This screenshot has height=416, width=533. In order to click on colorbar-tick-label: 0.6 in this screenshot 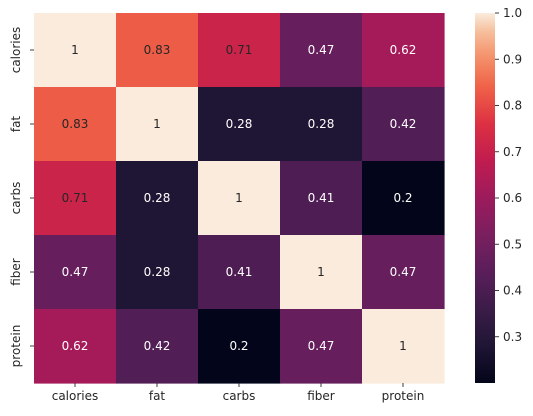, I will do `click(512, 198)`.